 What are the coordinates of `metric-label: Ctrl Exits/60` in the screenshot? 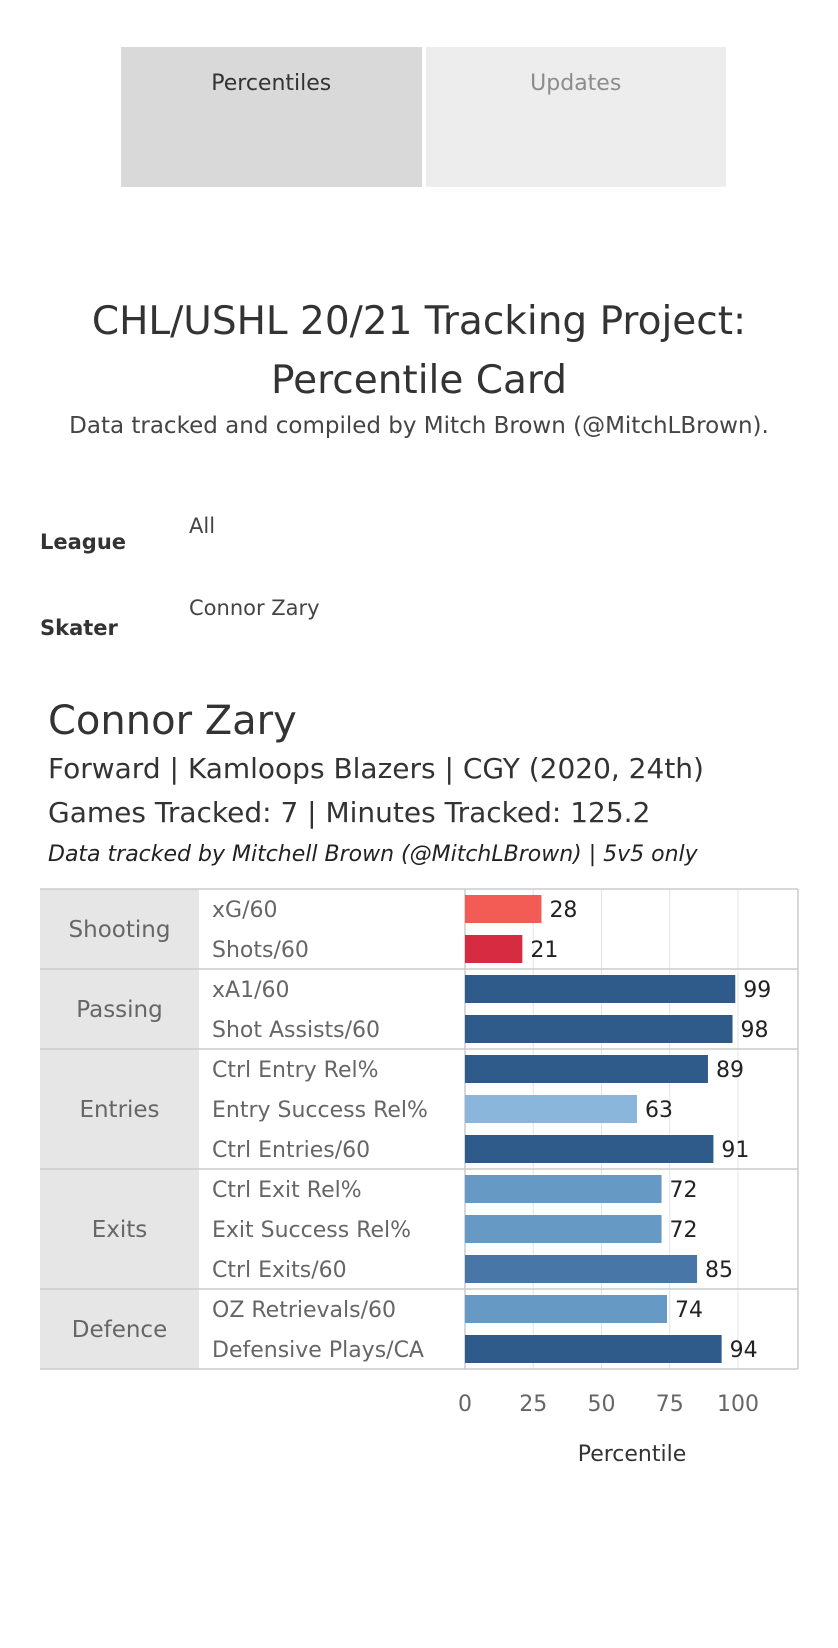 It's located at (279, 1270).